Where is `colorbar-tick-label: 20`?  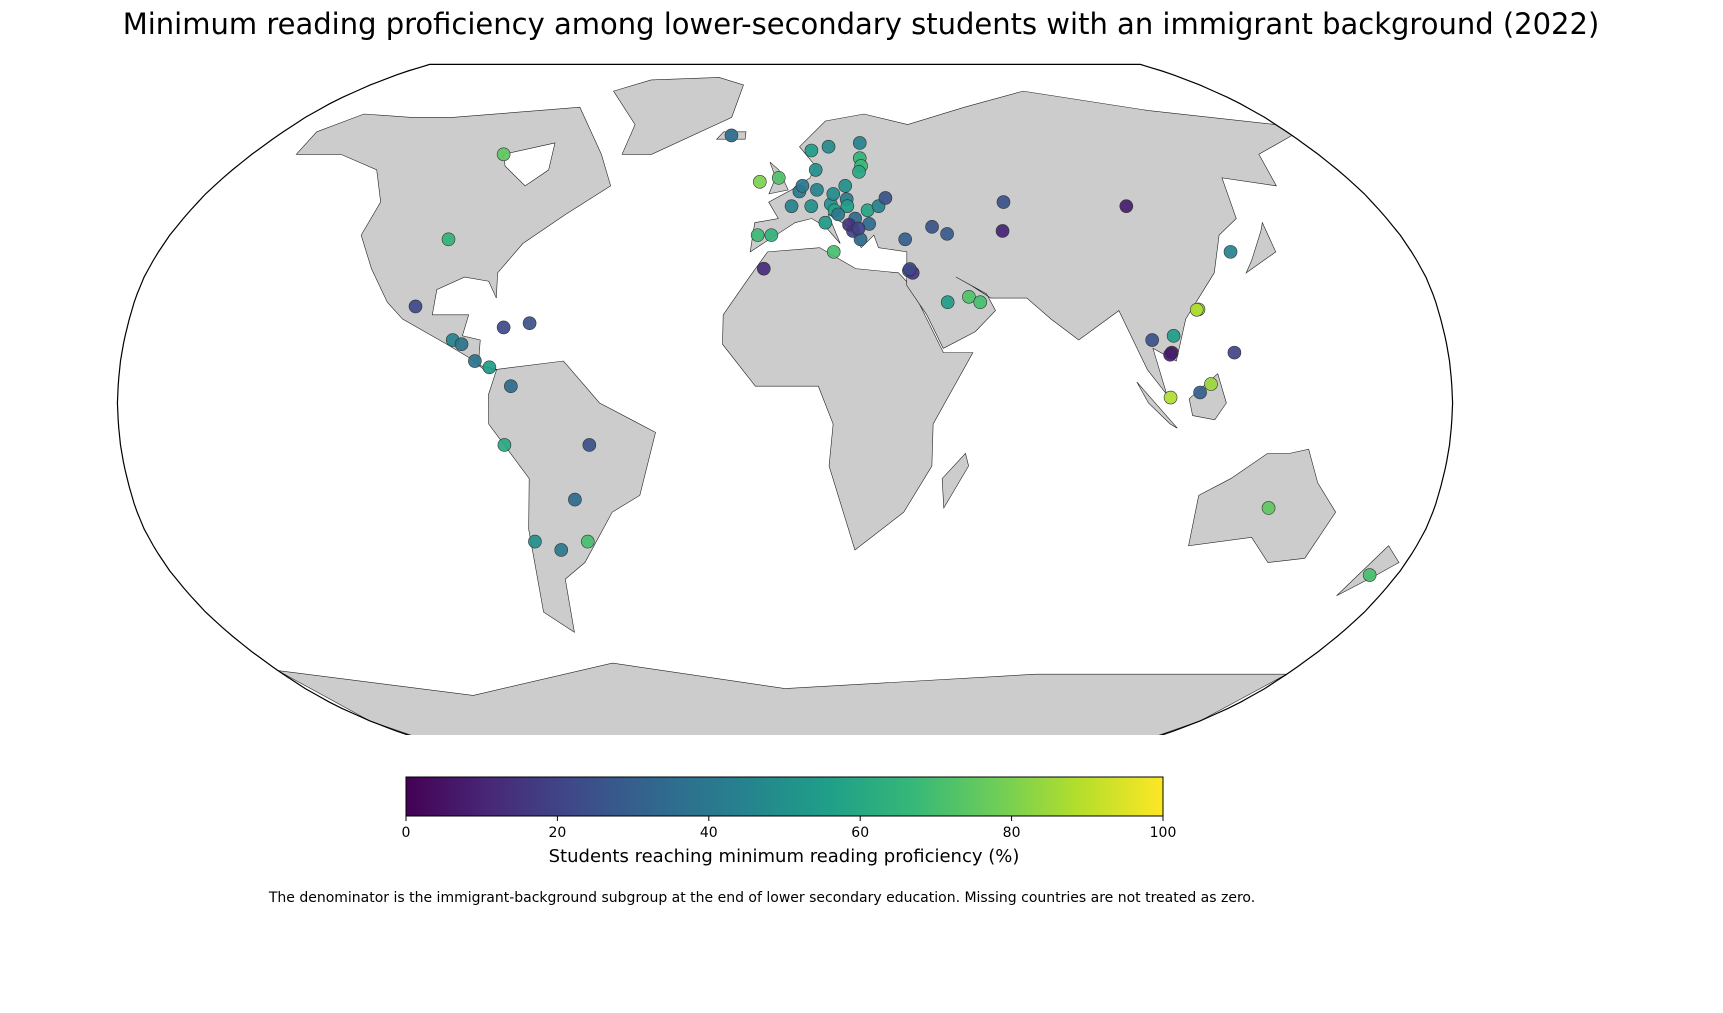 colorbar-tick-label: 20 is located at coordinates (557, 833).